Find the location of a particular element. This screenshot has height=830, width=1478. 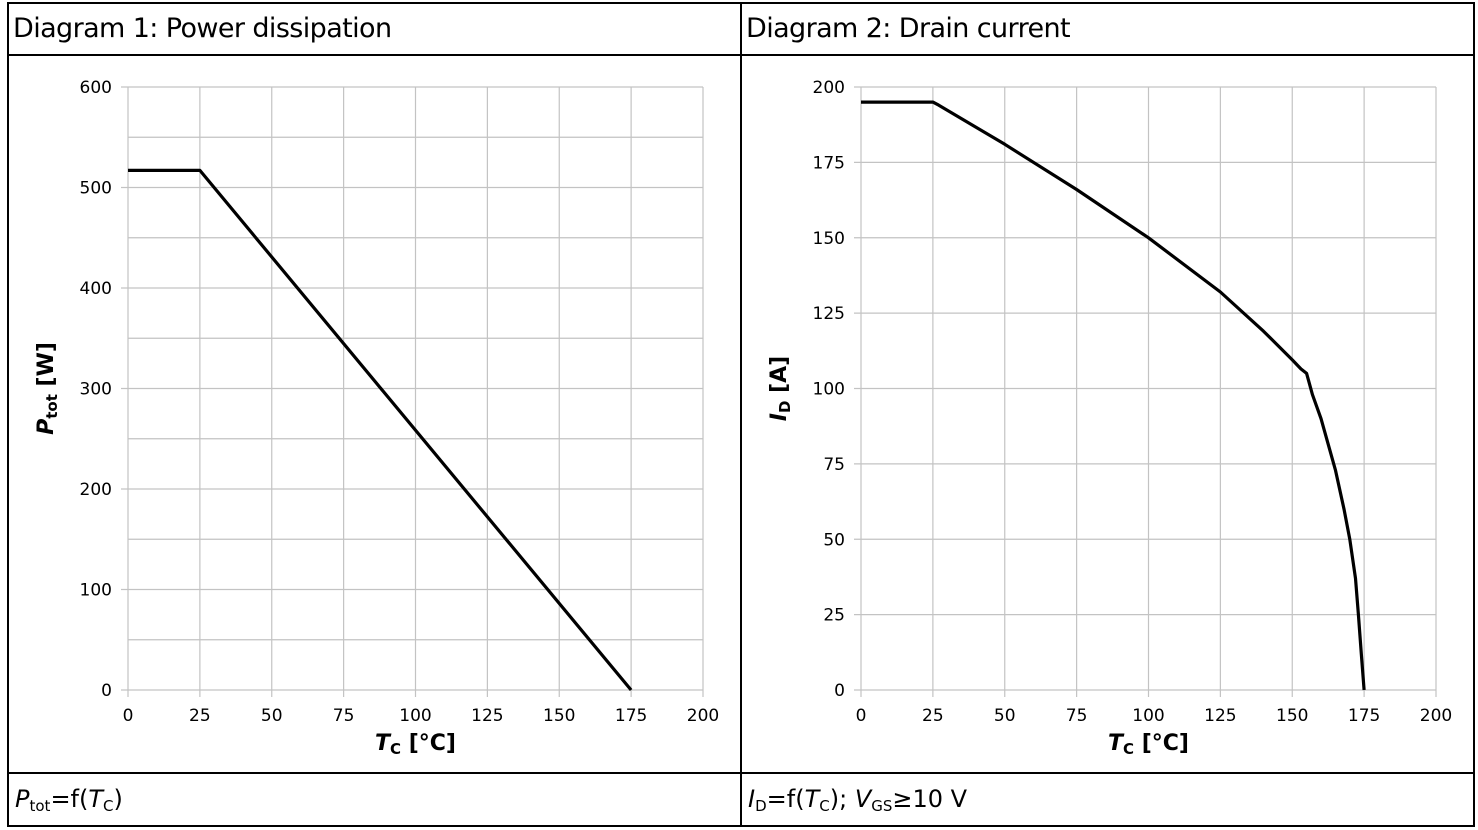

power-chart-x-tick-label: 75 is located at coordinates (344, 716).